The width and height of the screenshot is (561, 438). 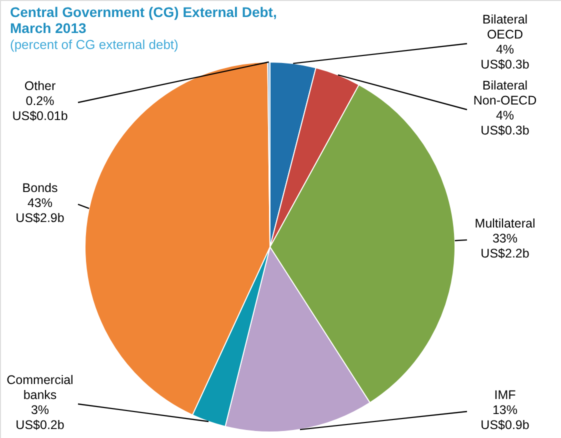 I want to click on slice-label: Bilateral Non-OECD, so click(x=505, y=93).